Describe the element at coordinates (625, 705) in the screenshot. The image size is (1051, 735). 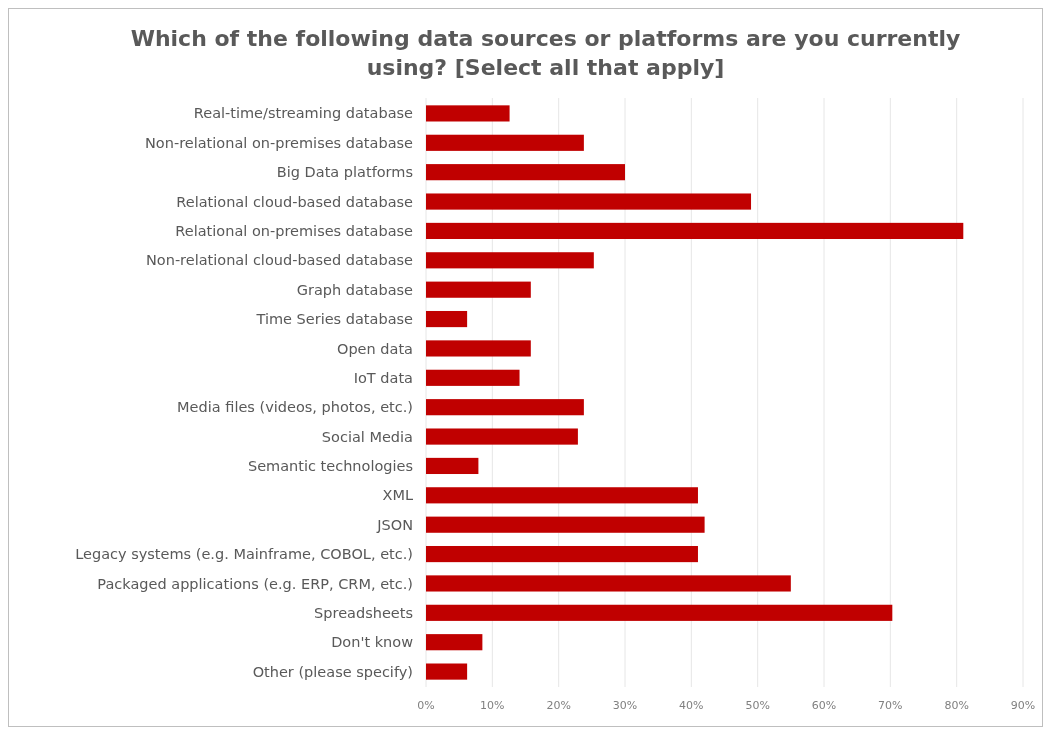
I see `x-tick-label: 30%` at that location.